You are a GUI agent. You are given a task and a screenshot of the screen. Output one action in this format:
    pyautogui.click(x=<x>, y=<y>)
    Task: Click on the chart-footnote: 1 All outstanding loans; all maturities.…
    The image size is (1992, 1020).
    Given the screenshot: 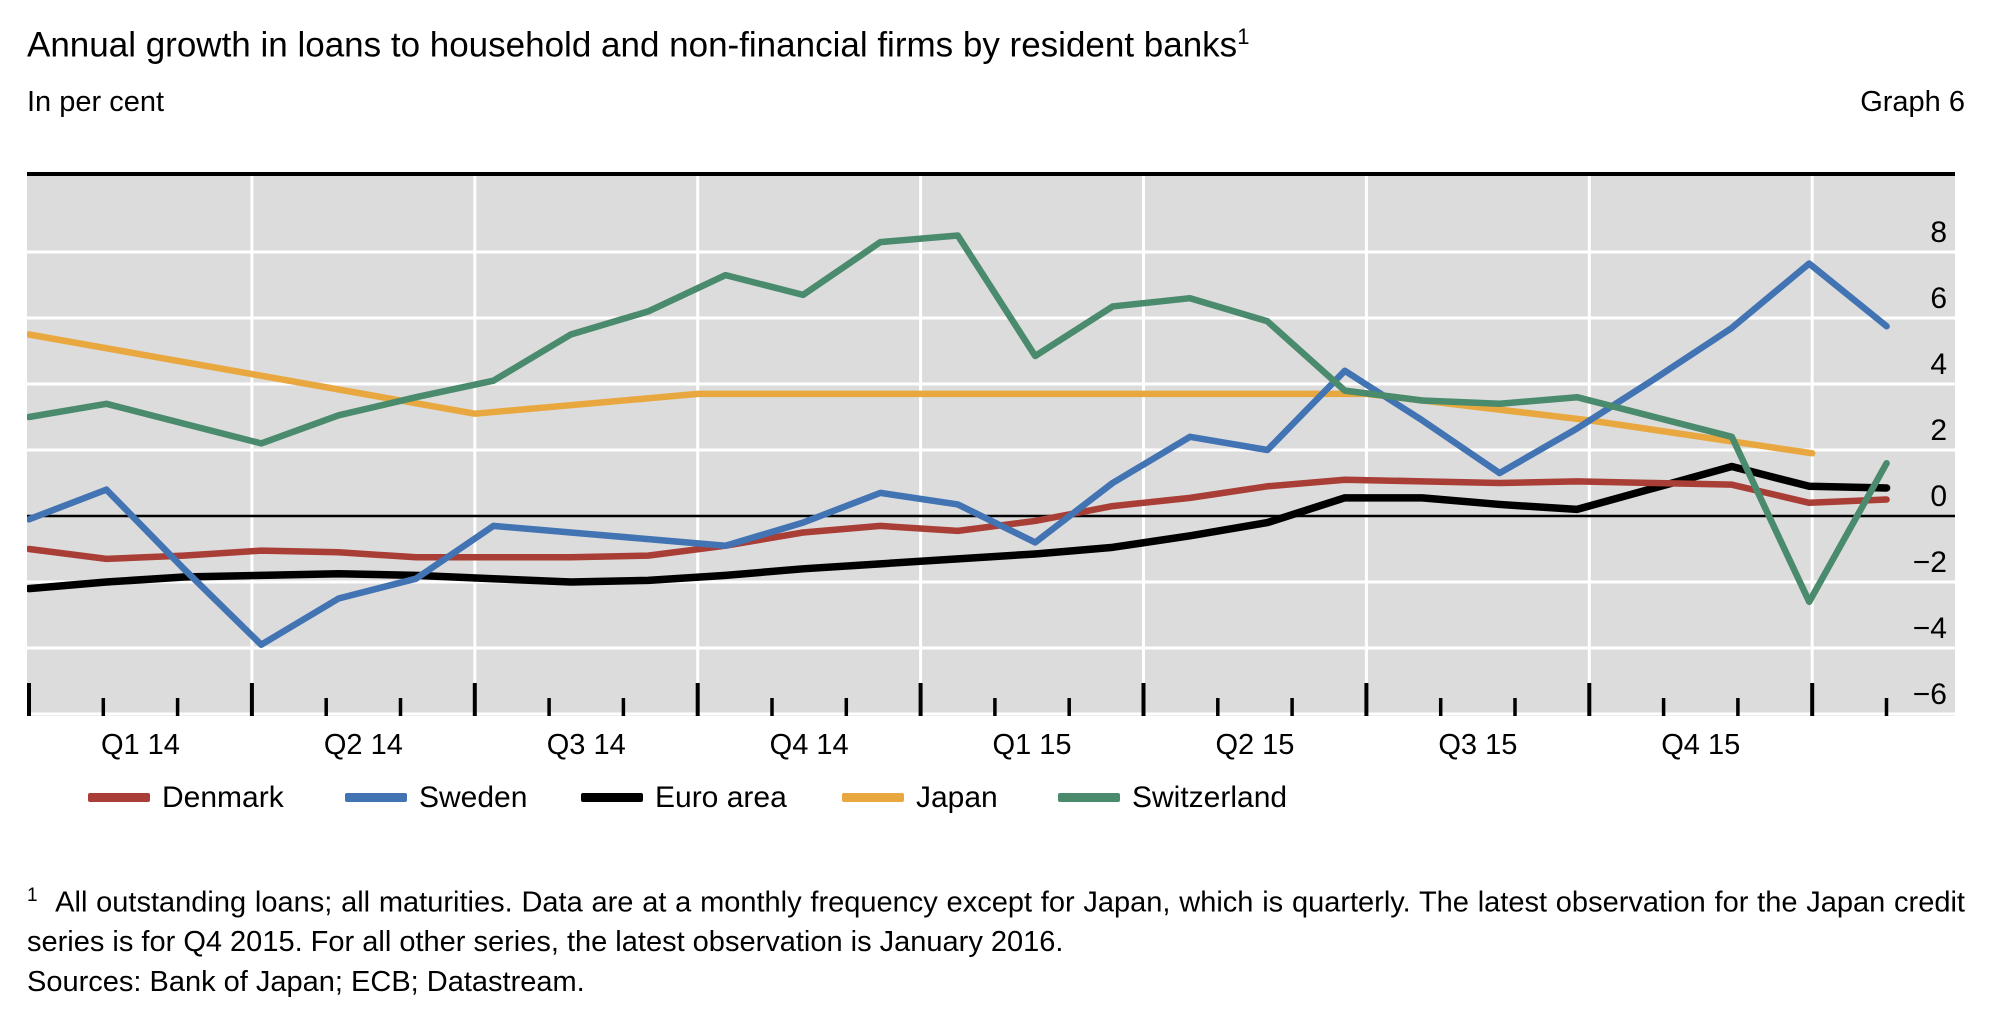 What is the action you would take?
    pyautogui.click(x=996, y=919)
    